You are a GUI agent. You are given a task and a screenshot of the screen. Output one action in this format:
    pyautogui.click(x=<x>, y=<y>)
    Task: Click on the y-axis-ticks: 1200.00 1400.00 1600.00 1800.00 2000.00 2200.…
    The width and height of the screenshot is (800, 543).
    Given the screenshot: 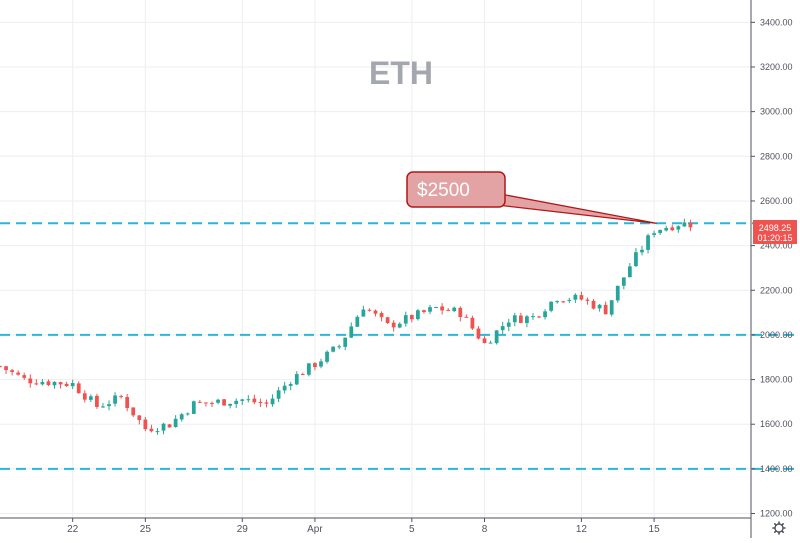 What is the action you would take?
    pyautogui.click(x=772, y=268)
    